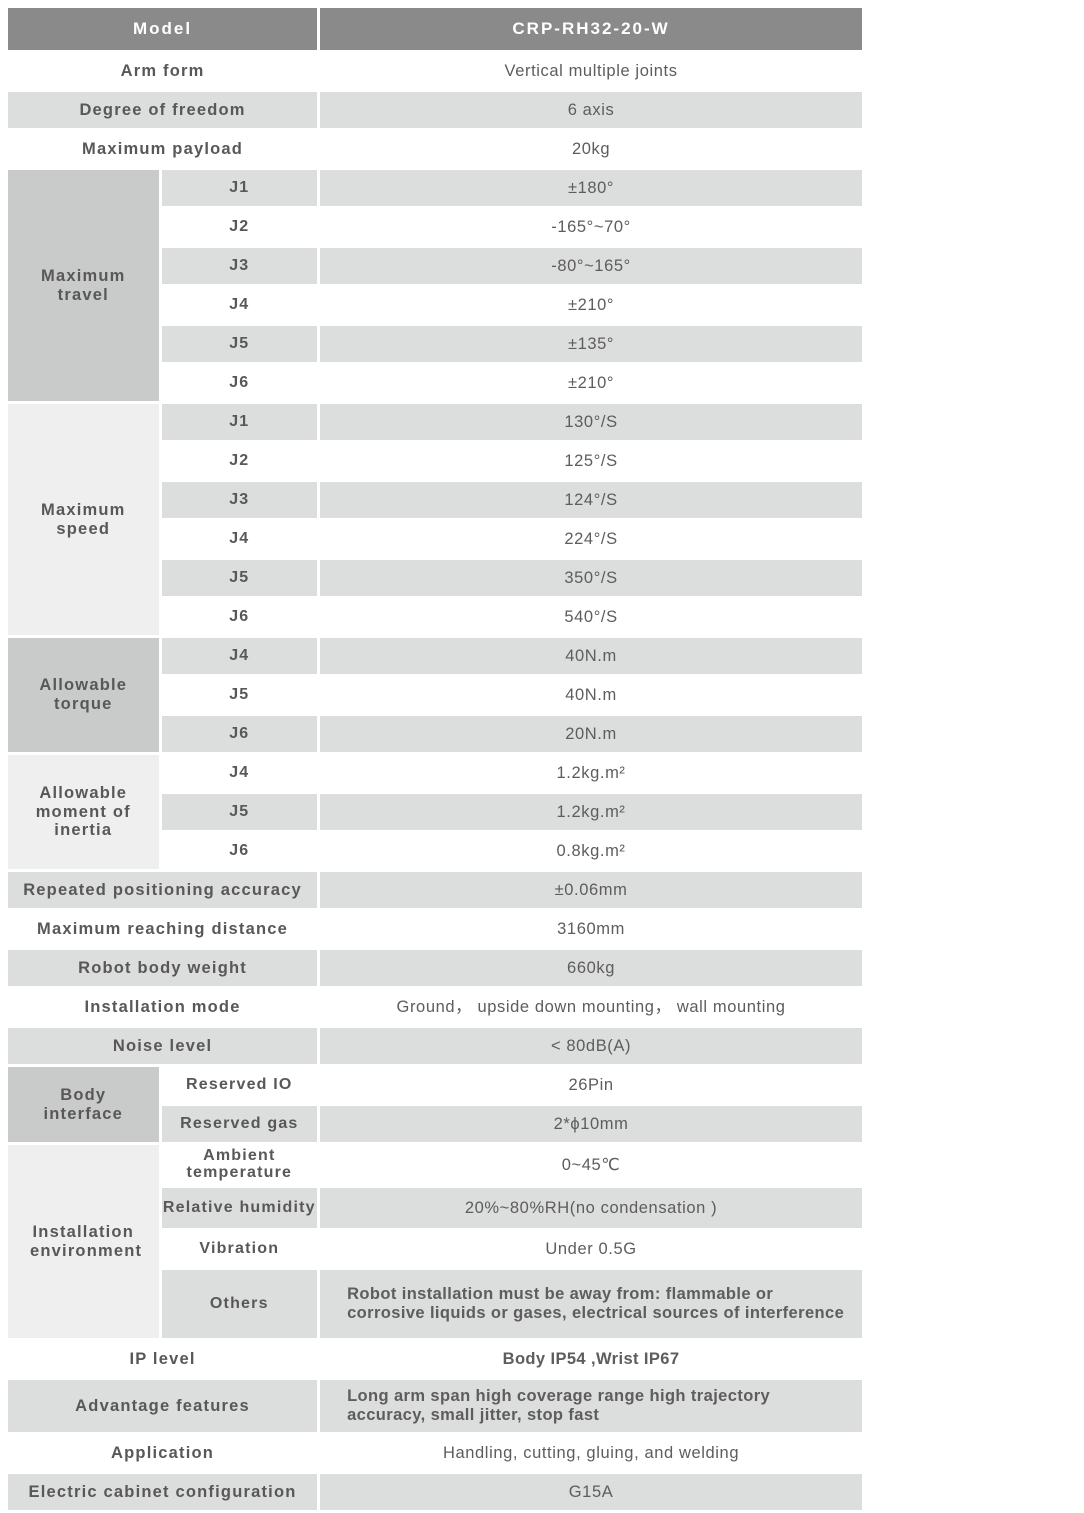 The image size is (1084, 1513). Describe the element at coordinates (239, 656) in the screenshot. I see `torque-j4-label: J4` at that location.